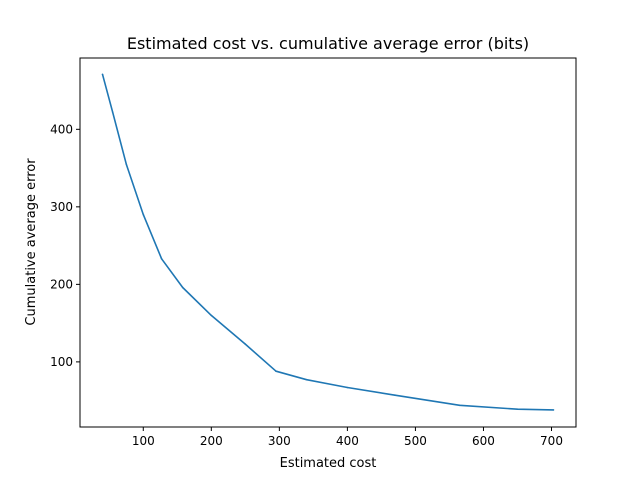  I want to click on x-tick-label: 700, so click(551, 441).